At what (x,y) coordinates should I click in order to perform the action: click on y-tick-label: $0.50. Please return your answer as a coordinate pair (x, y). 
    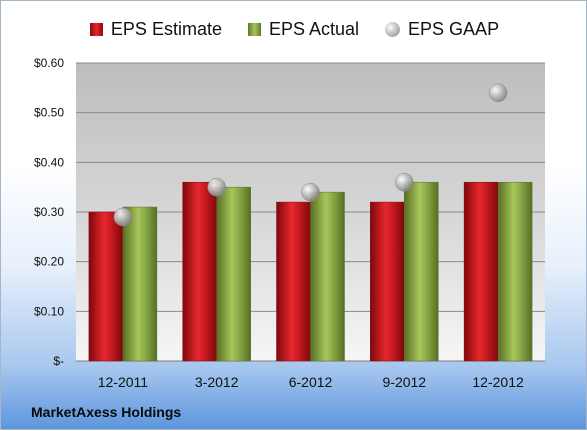
    Looking at the image, I should click on (49, 113).